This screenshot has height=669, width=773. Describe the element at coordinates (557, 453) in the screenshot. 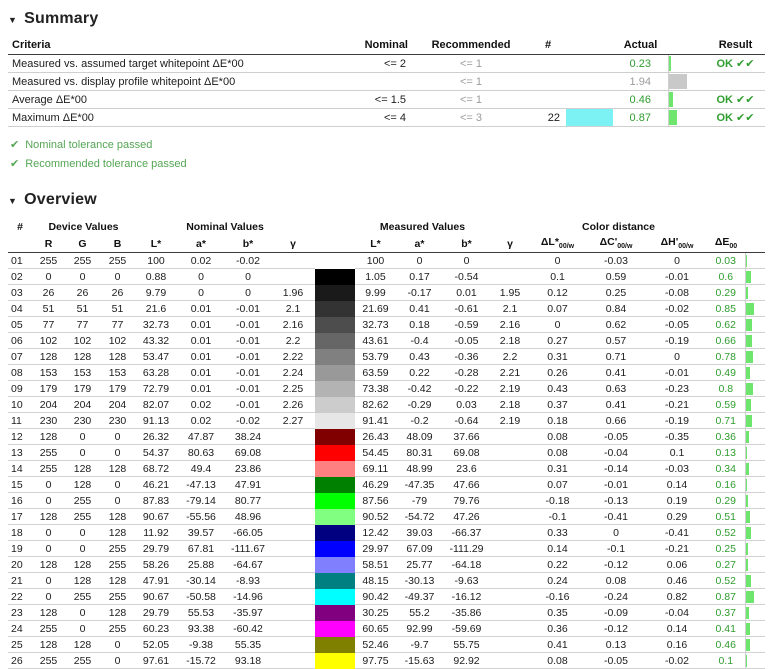

I see `delta-l-cell: 0.08` at that location.